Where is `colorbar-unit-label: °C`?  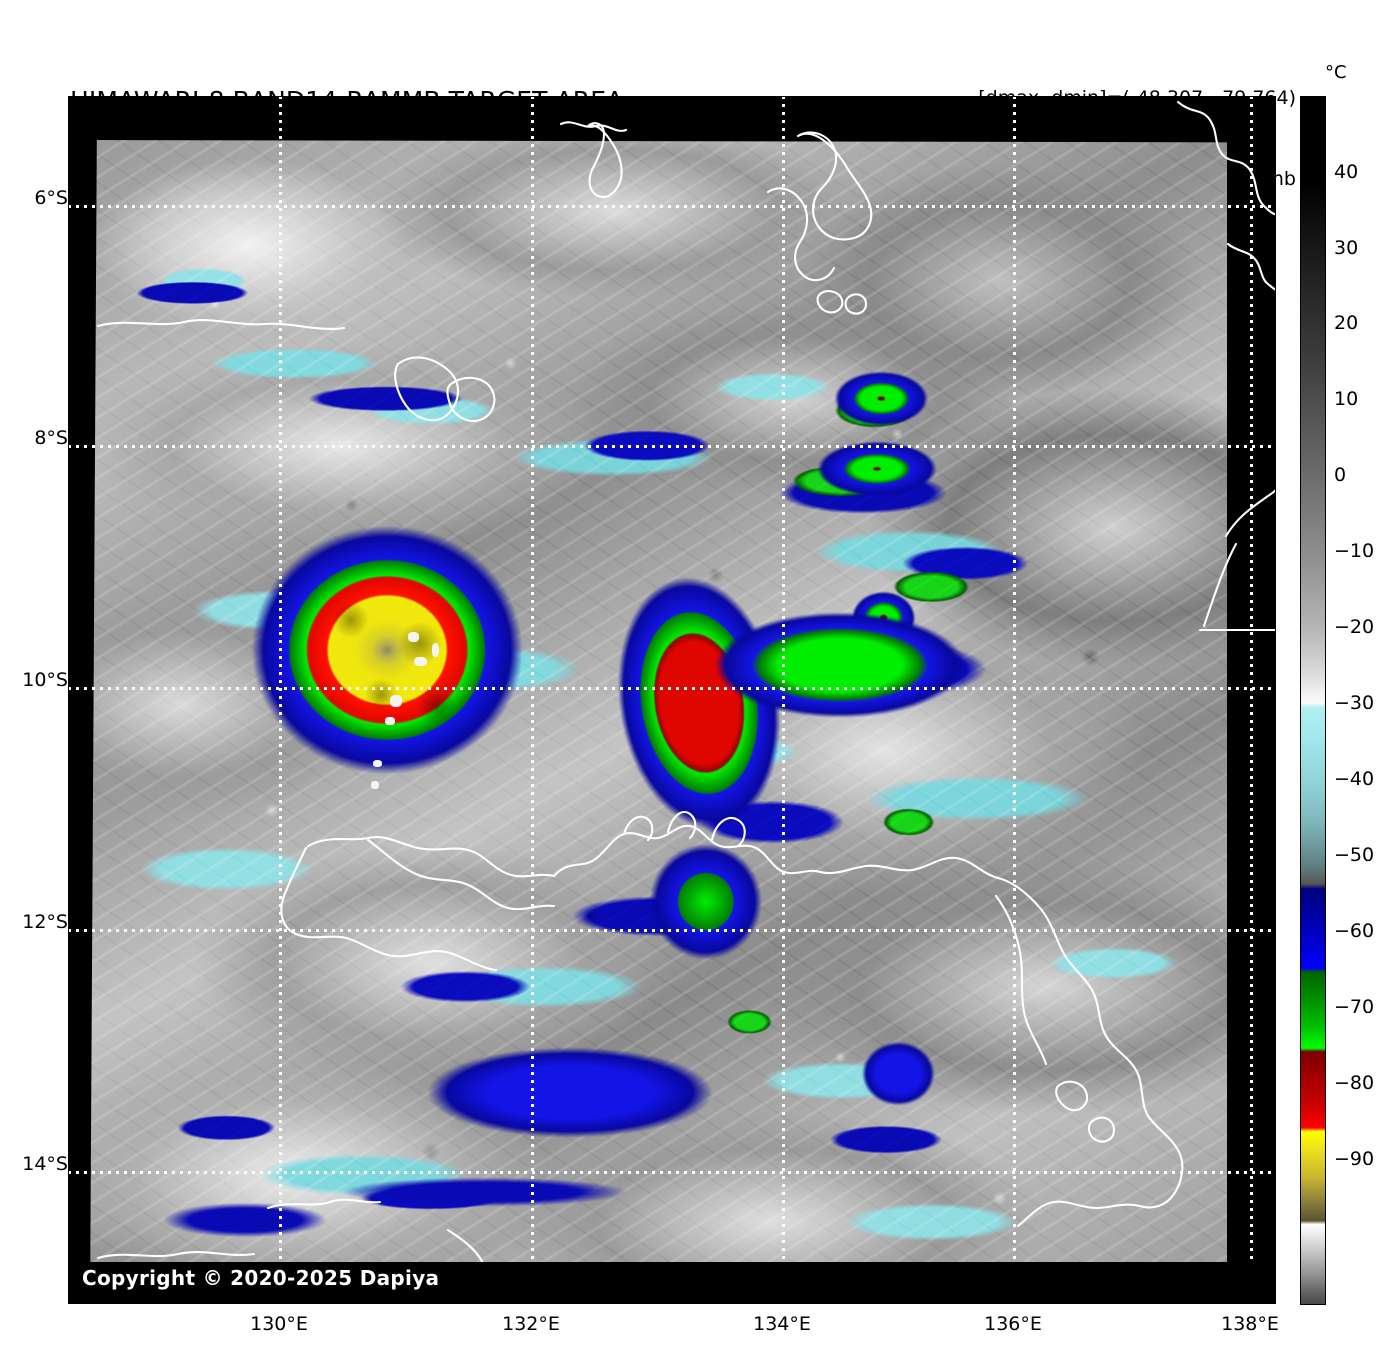
colorbar-unit-label: °C is located at coordinates (1336, 72).